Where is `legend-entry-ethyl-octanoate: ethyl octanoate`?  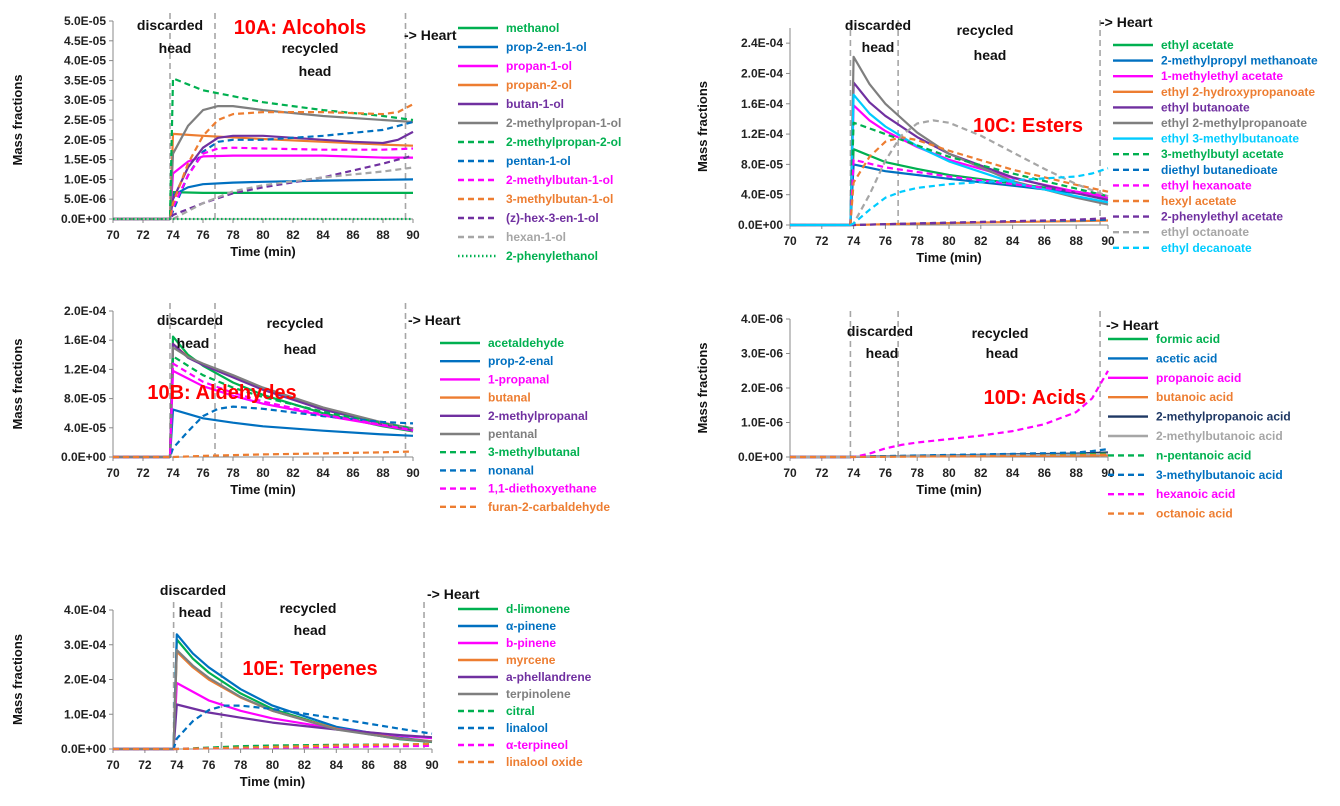 legend-entry-ethyl-octanoate: ethyl octanoate is located at coordinates (1205, 232).